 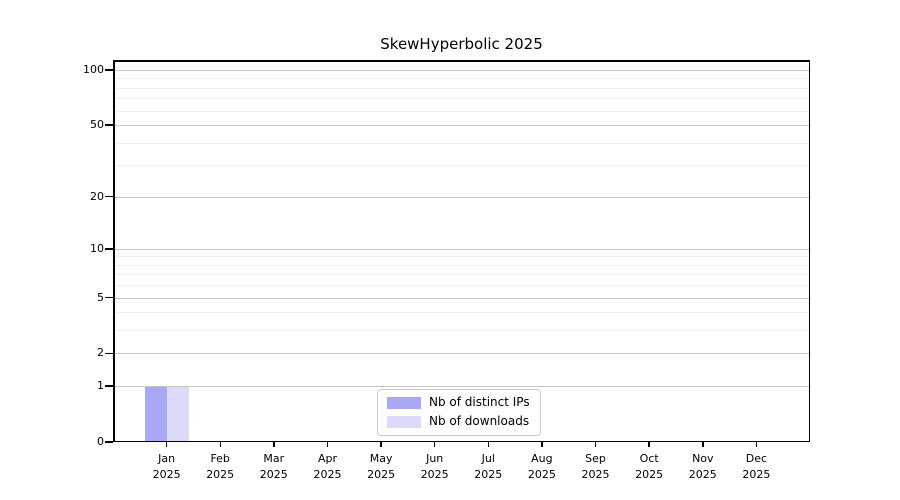 What do you see at coordinates (97, 125) in the screenshot?
I see `y-tick-label-50: 50` at bounding box center [97, 125].